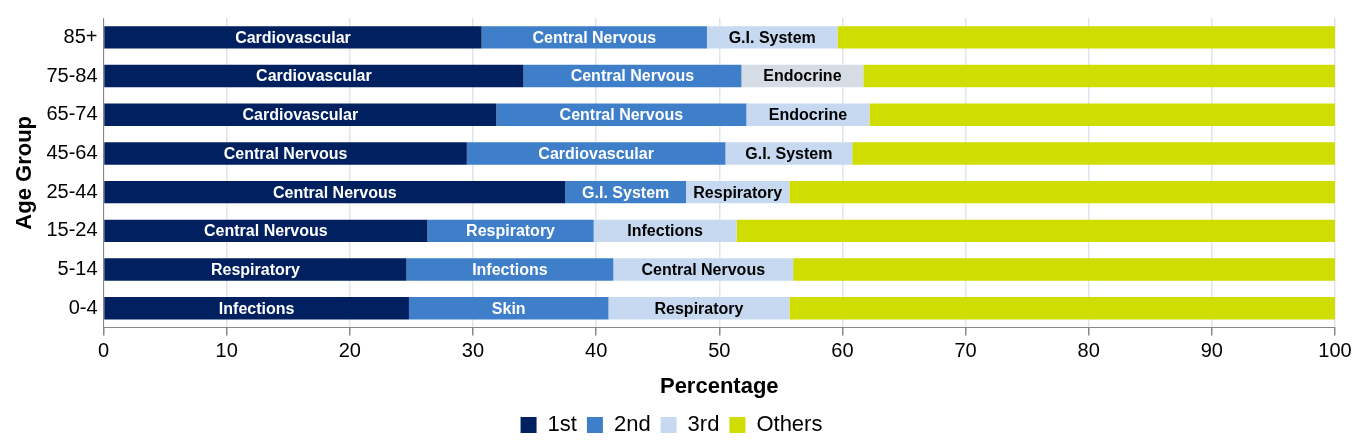  I want to click on y-tick-label: 85+, so click(80, 35).